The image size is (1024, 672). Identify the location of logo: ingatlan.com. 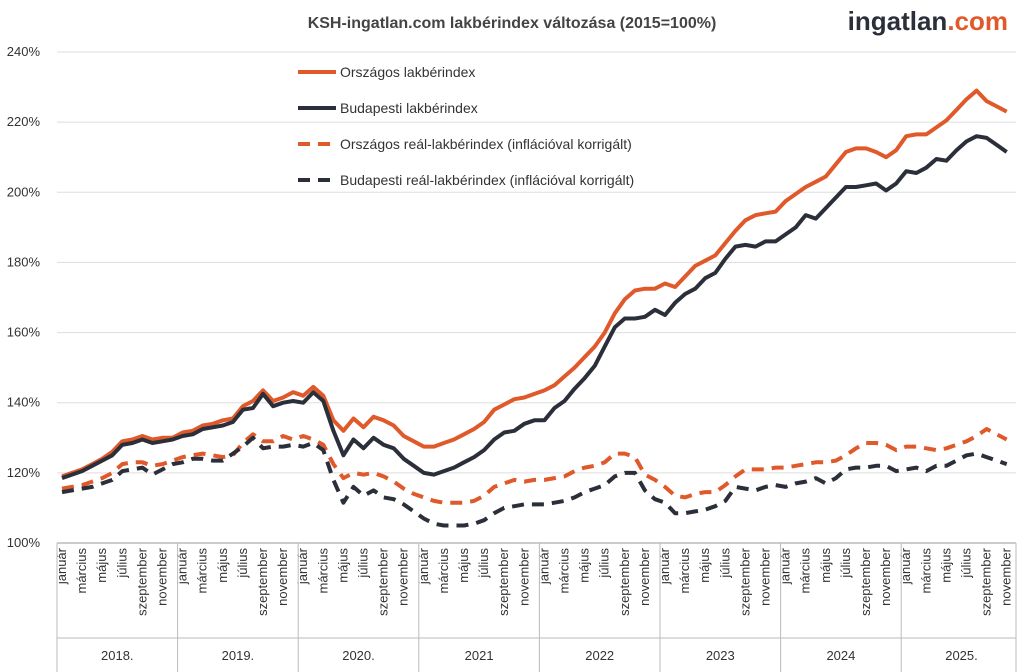
(928, 21).